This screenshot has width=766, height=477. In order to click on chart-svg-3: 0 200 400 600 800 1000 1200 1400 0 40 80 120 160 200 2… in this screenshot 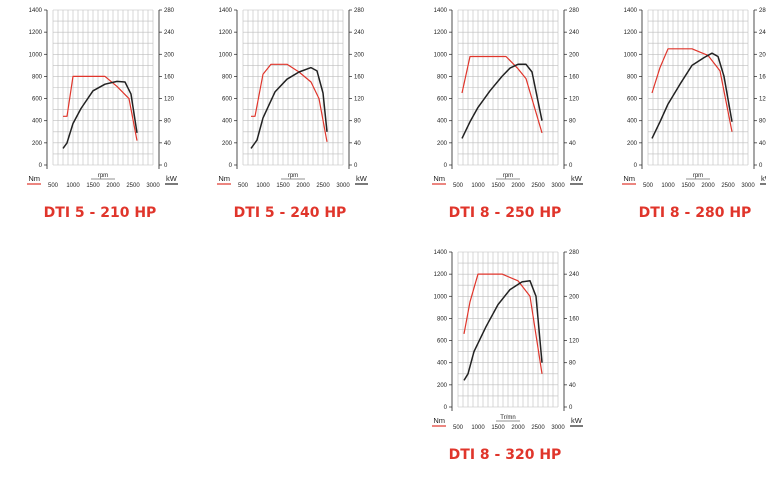, I will do `click(507, 98)`.